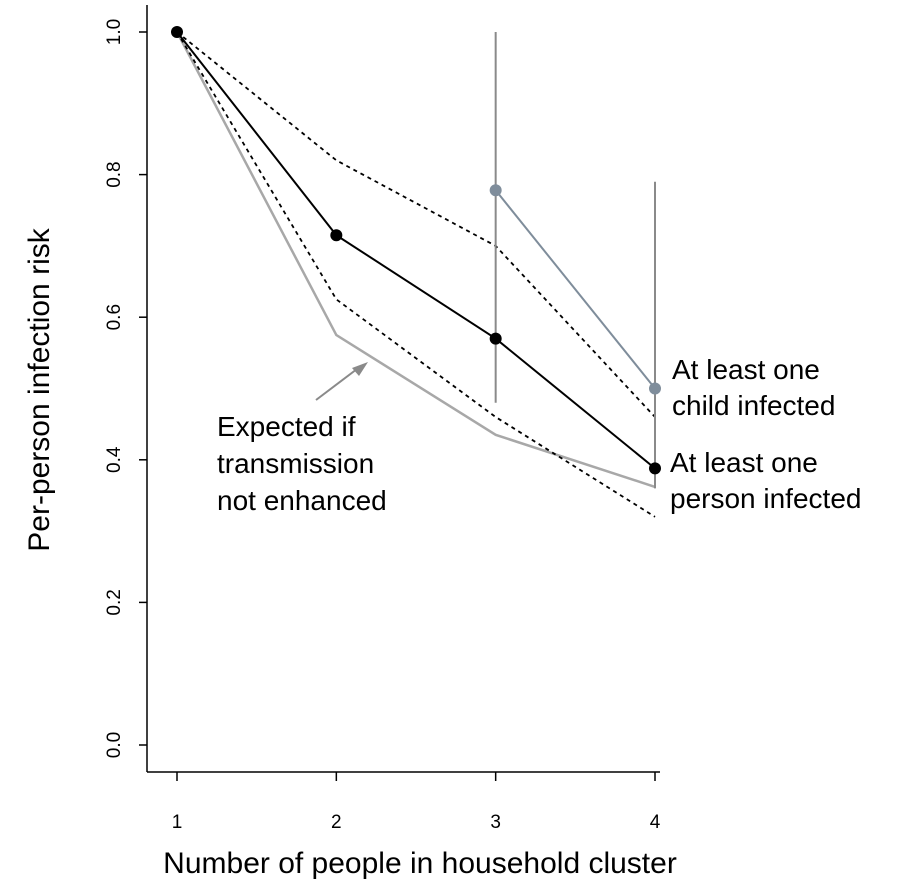  I want to click on y-tick-label: 0.0, so click(114, 745).